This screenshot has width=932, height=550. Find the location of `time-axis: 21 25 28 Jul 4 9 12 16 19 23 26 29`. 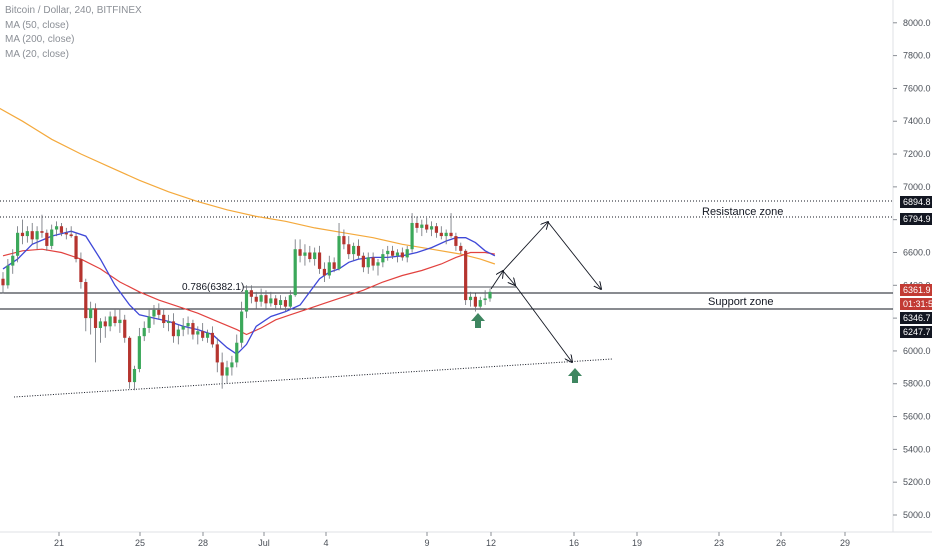

time-axis: 21 25 28 Jul 4 9 12 16 19 23 26 29 is located at coordinates (452, 540).